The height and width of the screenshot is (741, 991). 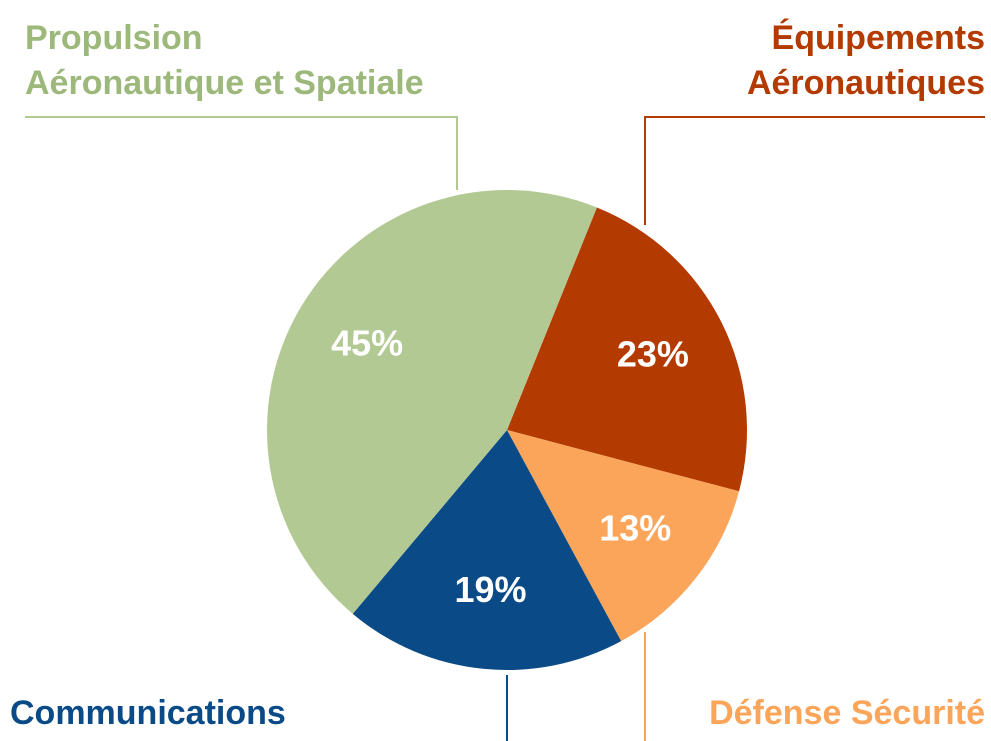 What do you see at coordinates (653, 353) in the screenshot?
I see `value-label: 23%` at bounding box center [653, 353].